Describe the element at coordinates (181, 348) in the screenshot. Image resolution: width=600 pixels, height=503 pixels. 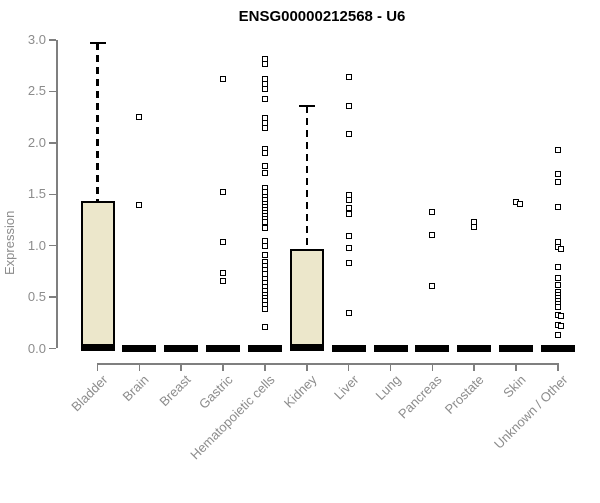
I see `flat-box-breast` at that location.